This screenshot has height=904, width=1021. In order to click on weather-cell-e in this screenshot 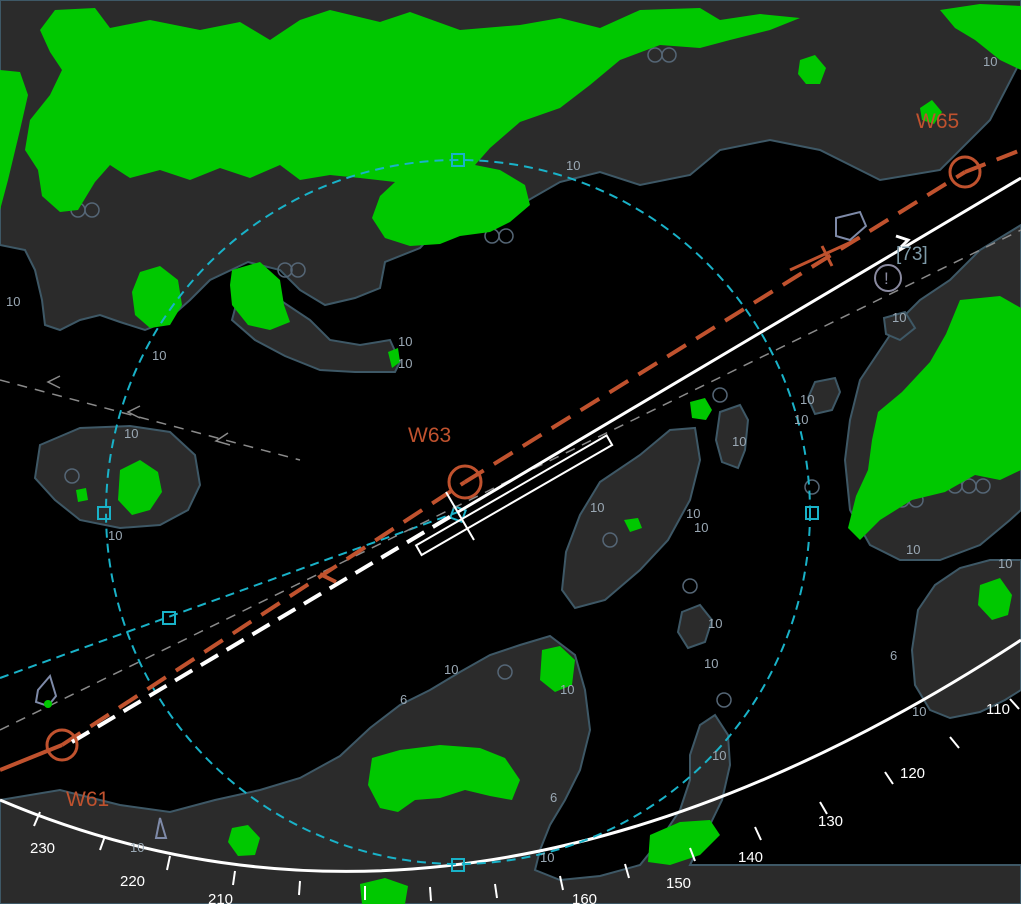, I will do `click(701, 409)`.